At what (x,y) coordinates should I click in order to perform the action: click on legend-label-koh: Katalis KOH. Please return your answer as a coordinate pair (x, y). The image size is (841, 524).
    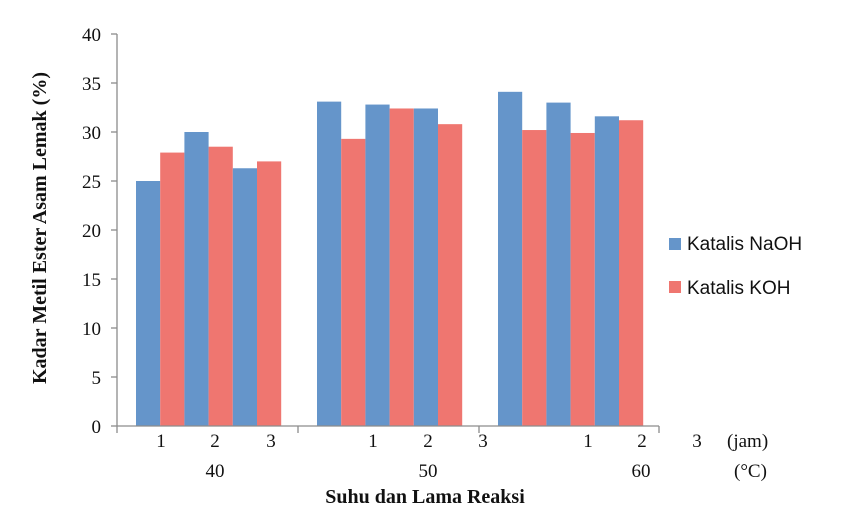
    Looking at the image, I should click on (738, 288).